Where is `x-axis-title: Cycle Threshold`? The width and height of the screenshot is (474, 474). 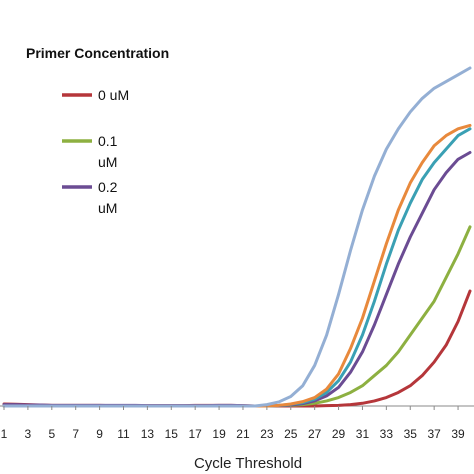
x-axis-title: Cycle Threshold is located at coordinates (248, 463).